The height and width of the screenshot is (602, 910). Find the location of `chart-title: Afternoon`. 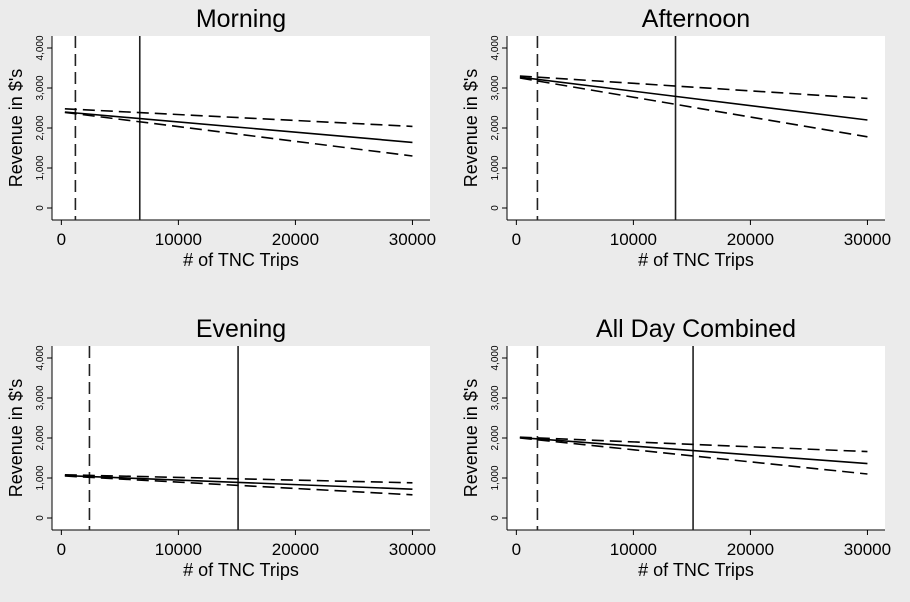

chart-title: Afternoon is located at coordinates (696, 19).